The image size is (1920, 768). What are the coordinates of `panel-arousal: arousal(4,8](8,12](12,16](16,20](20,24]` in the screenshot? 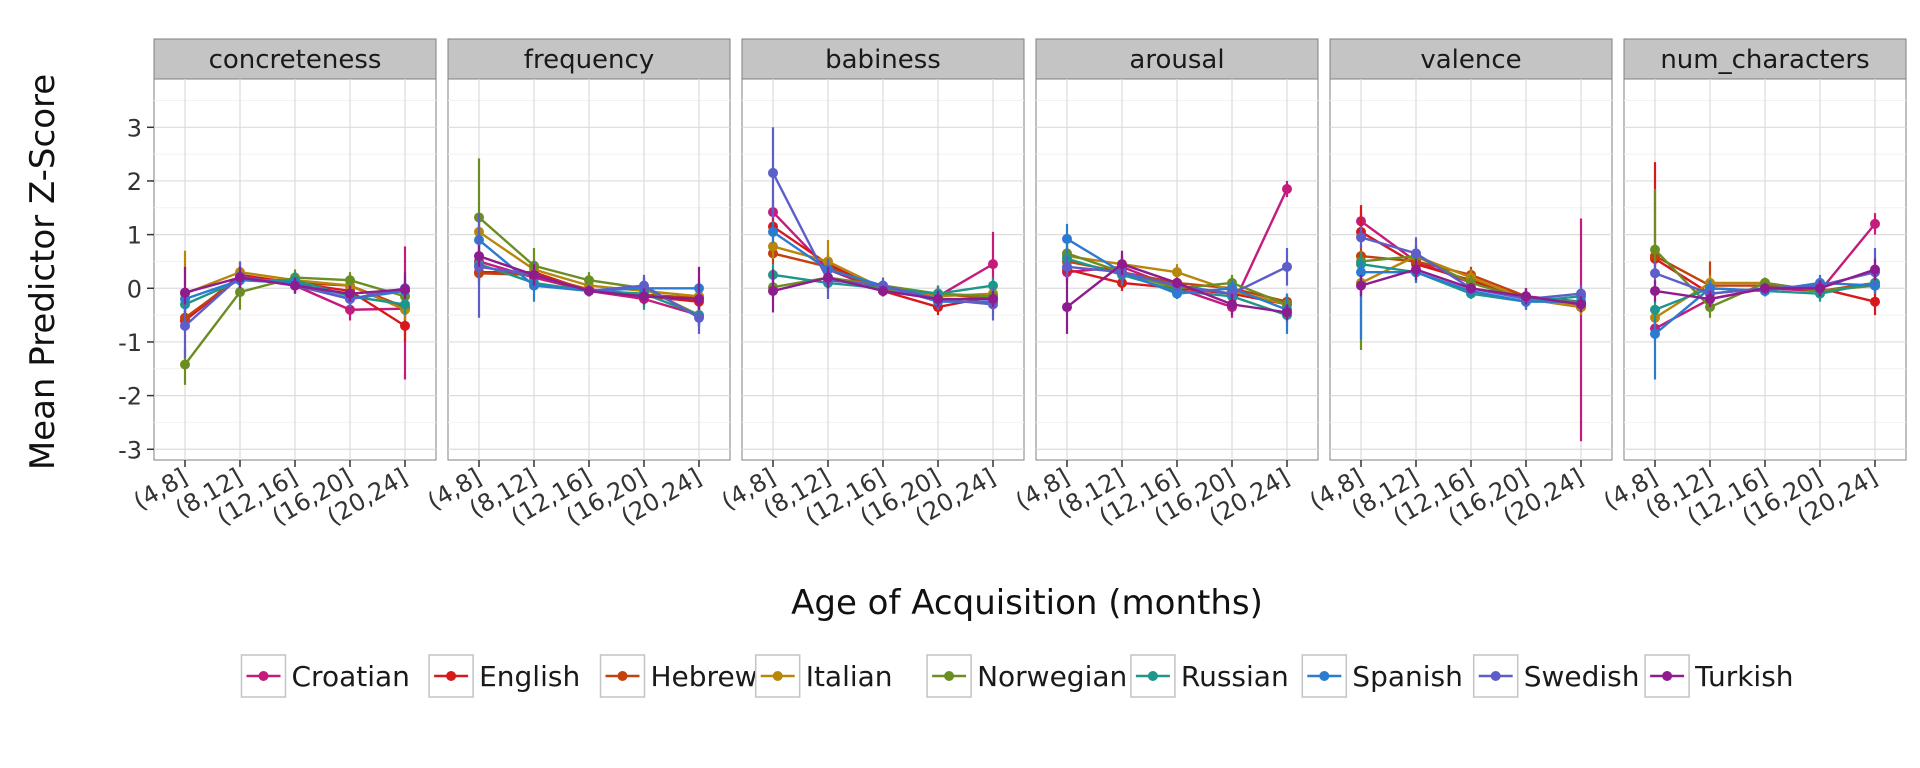 It's located at (1165, 284).